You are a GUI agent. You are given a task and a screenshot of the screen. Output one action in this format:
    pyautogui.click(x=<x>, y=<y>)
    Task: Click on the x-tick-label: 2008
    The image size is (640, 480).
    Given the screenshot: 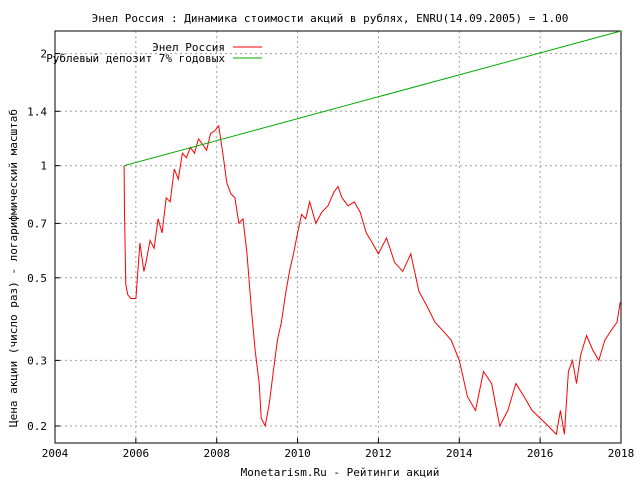 What is the action you would take?
    pyautogui.click(x=216, y=453)
    